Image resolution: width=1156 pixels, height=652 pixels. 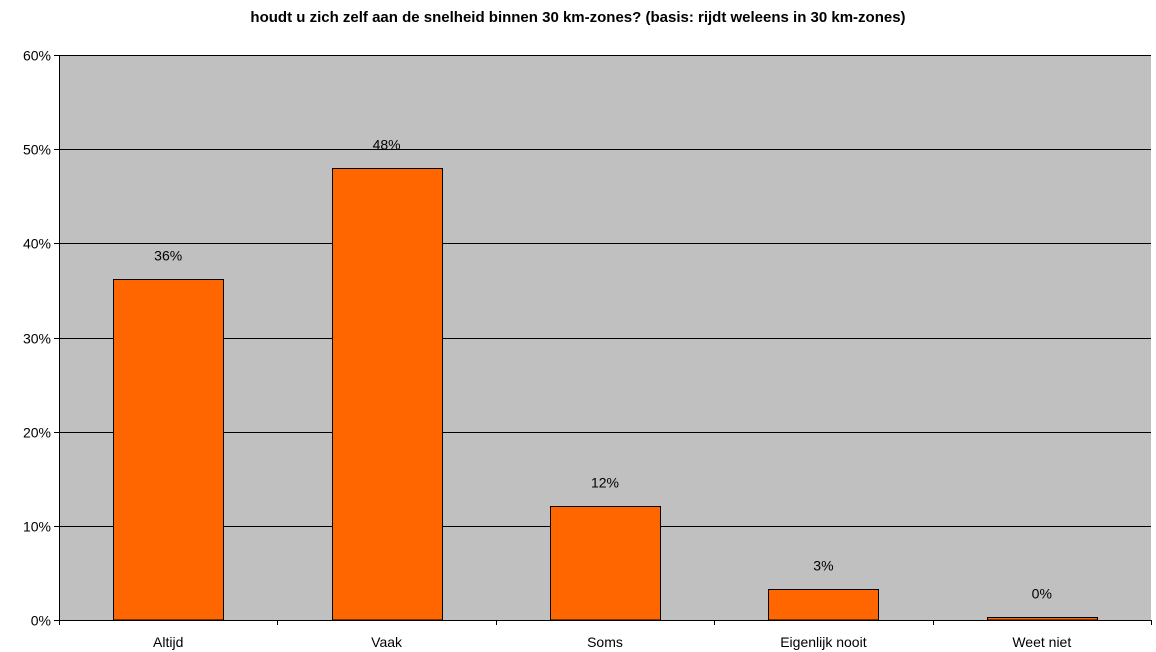 I want to click on data-label: 12%, so click(x=605, y=483).